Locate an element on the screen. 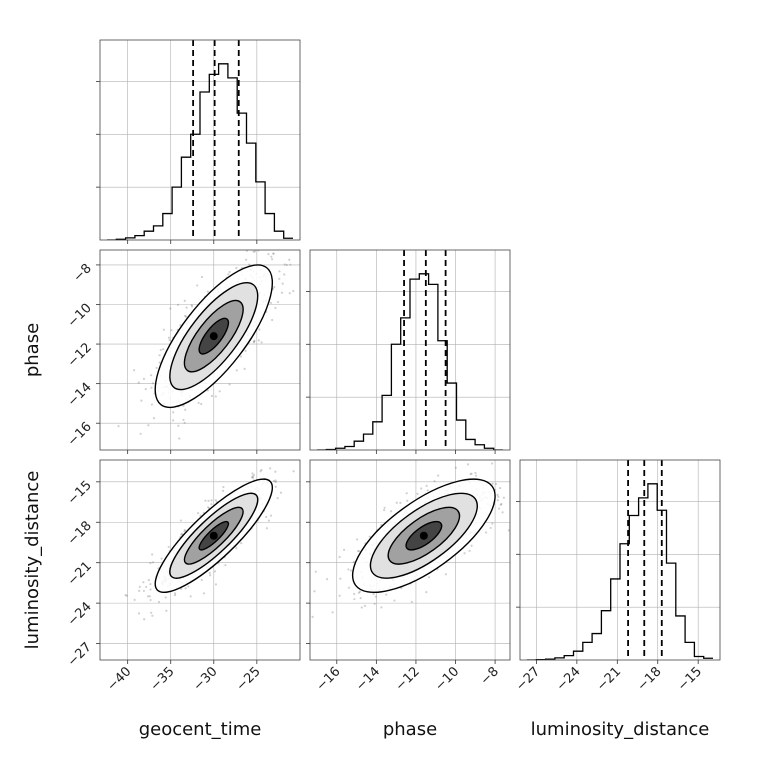 The height and width of the screenshot is (760, 760). y-axis-label-phase: phase is located at coordinates (32, 350).